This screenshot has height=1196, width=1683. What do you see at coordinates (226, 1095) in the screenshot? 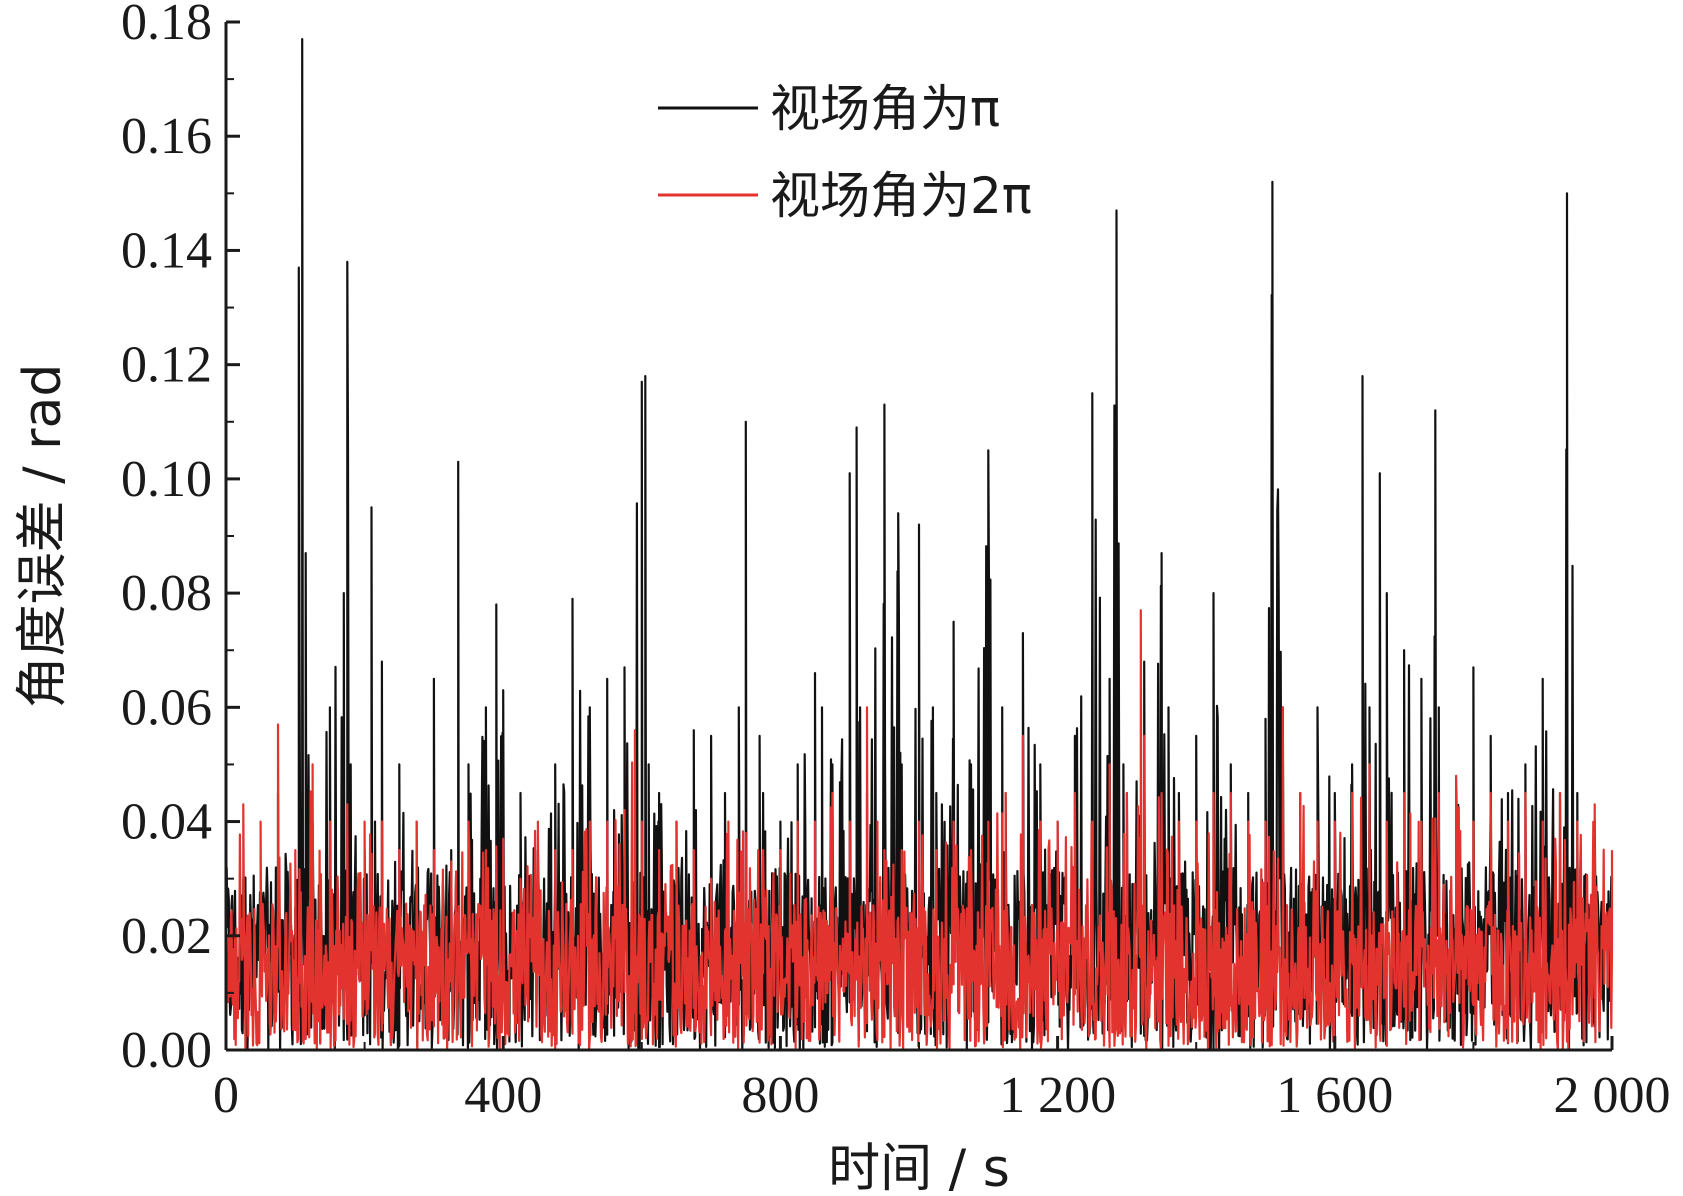
I see `x-tick-label: 0` at bounding box center [226, 1095].